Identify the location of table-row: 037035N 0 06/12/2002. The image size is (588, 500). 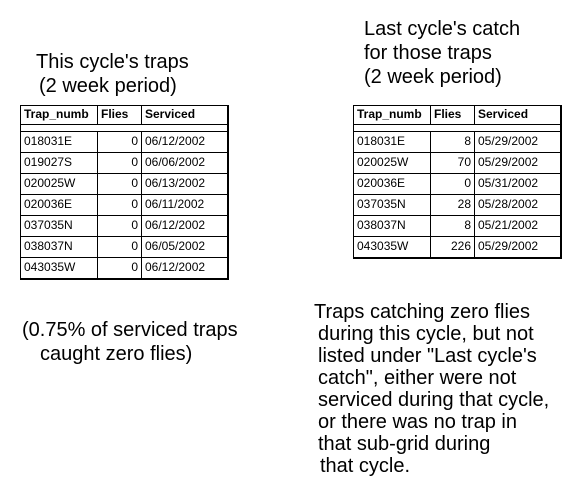
(124, 226).